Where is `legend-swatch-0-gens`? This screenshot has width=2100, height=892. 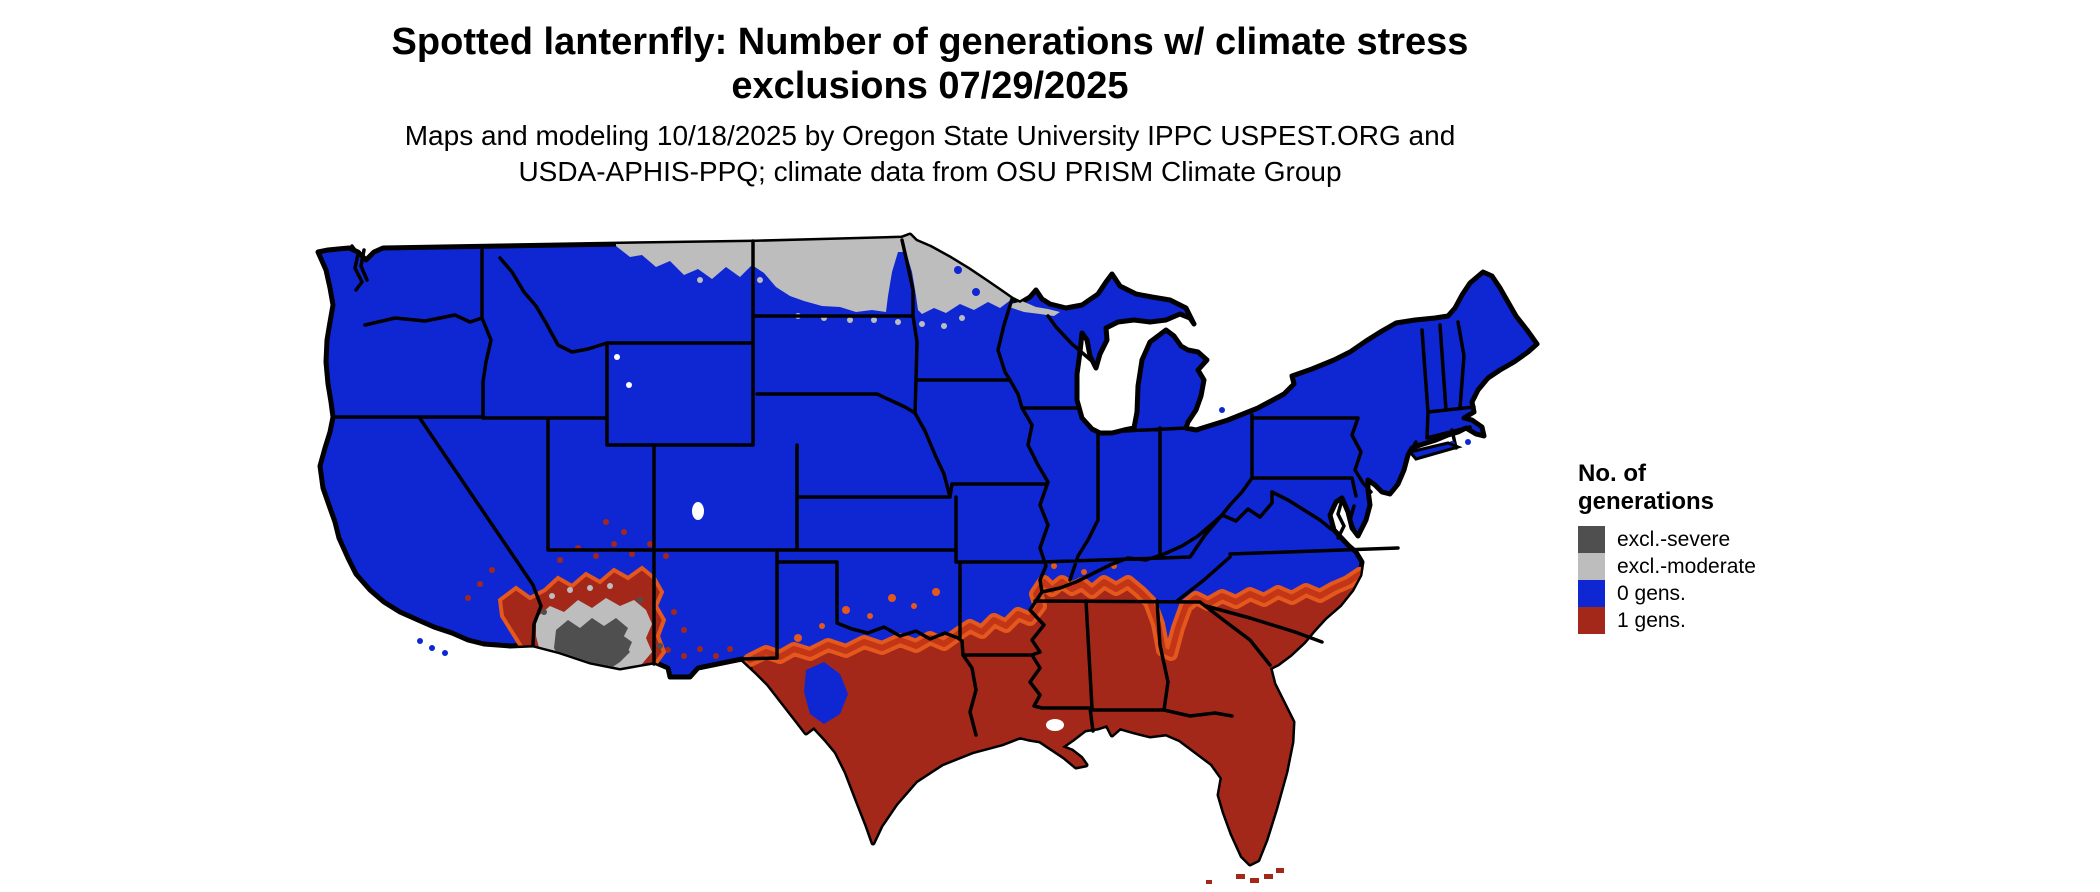 legend-swatch-0-gens is located at coordinates (1591, 593).